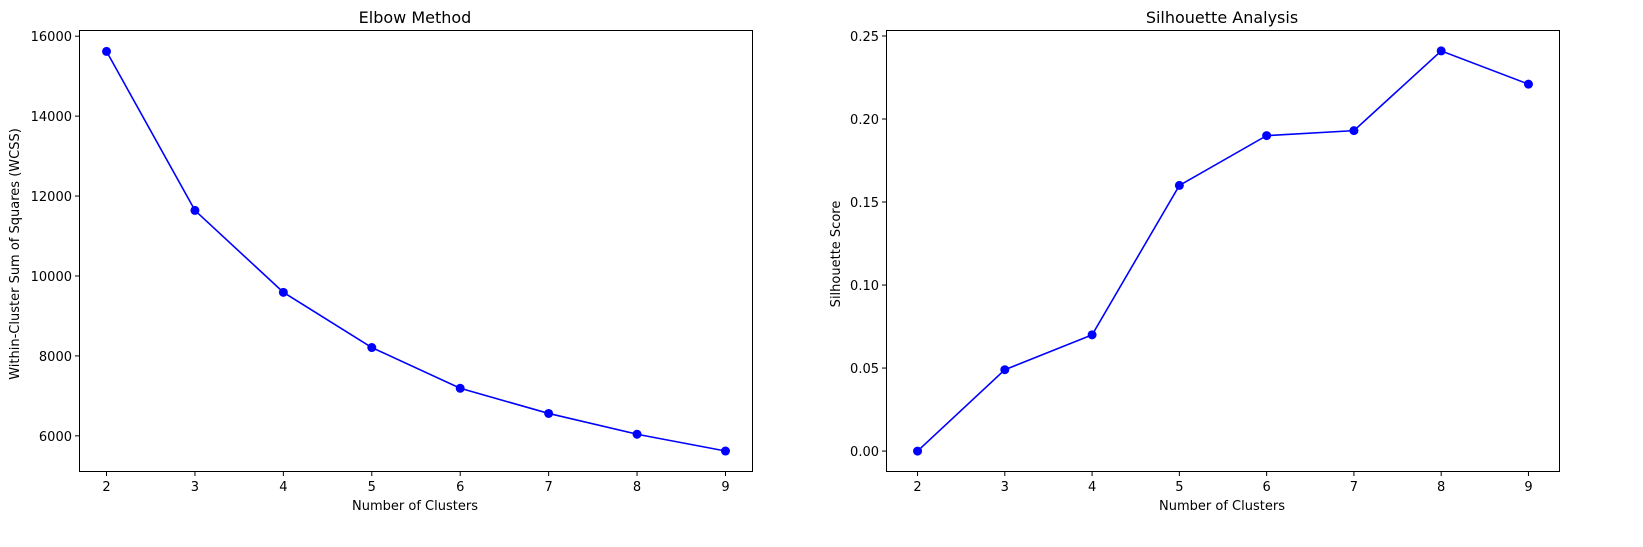 This screenshot has height=547, width=1643. I want to click on silhouette-y-tick-label: 0.05, so click(864, 369).